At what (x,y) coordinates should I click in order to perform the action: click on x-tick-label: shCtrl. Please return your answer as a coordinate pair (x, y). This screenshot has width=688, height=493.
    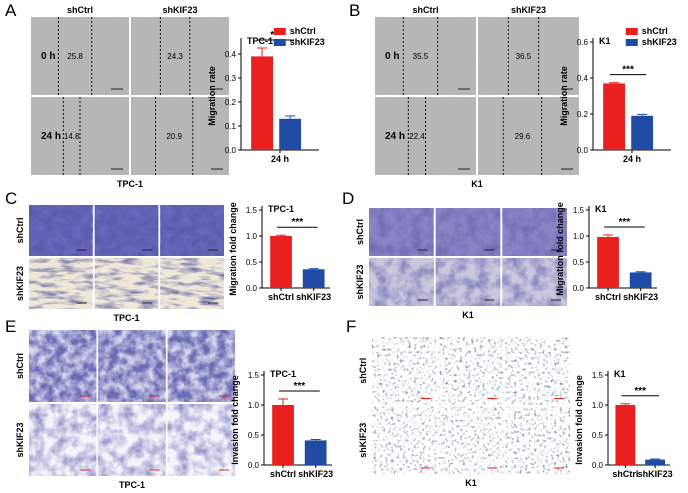
    Looking at the image, I should click on (608, 297).